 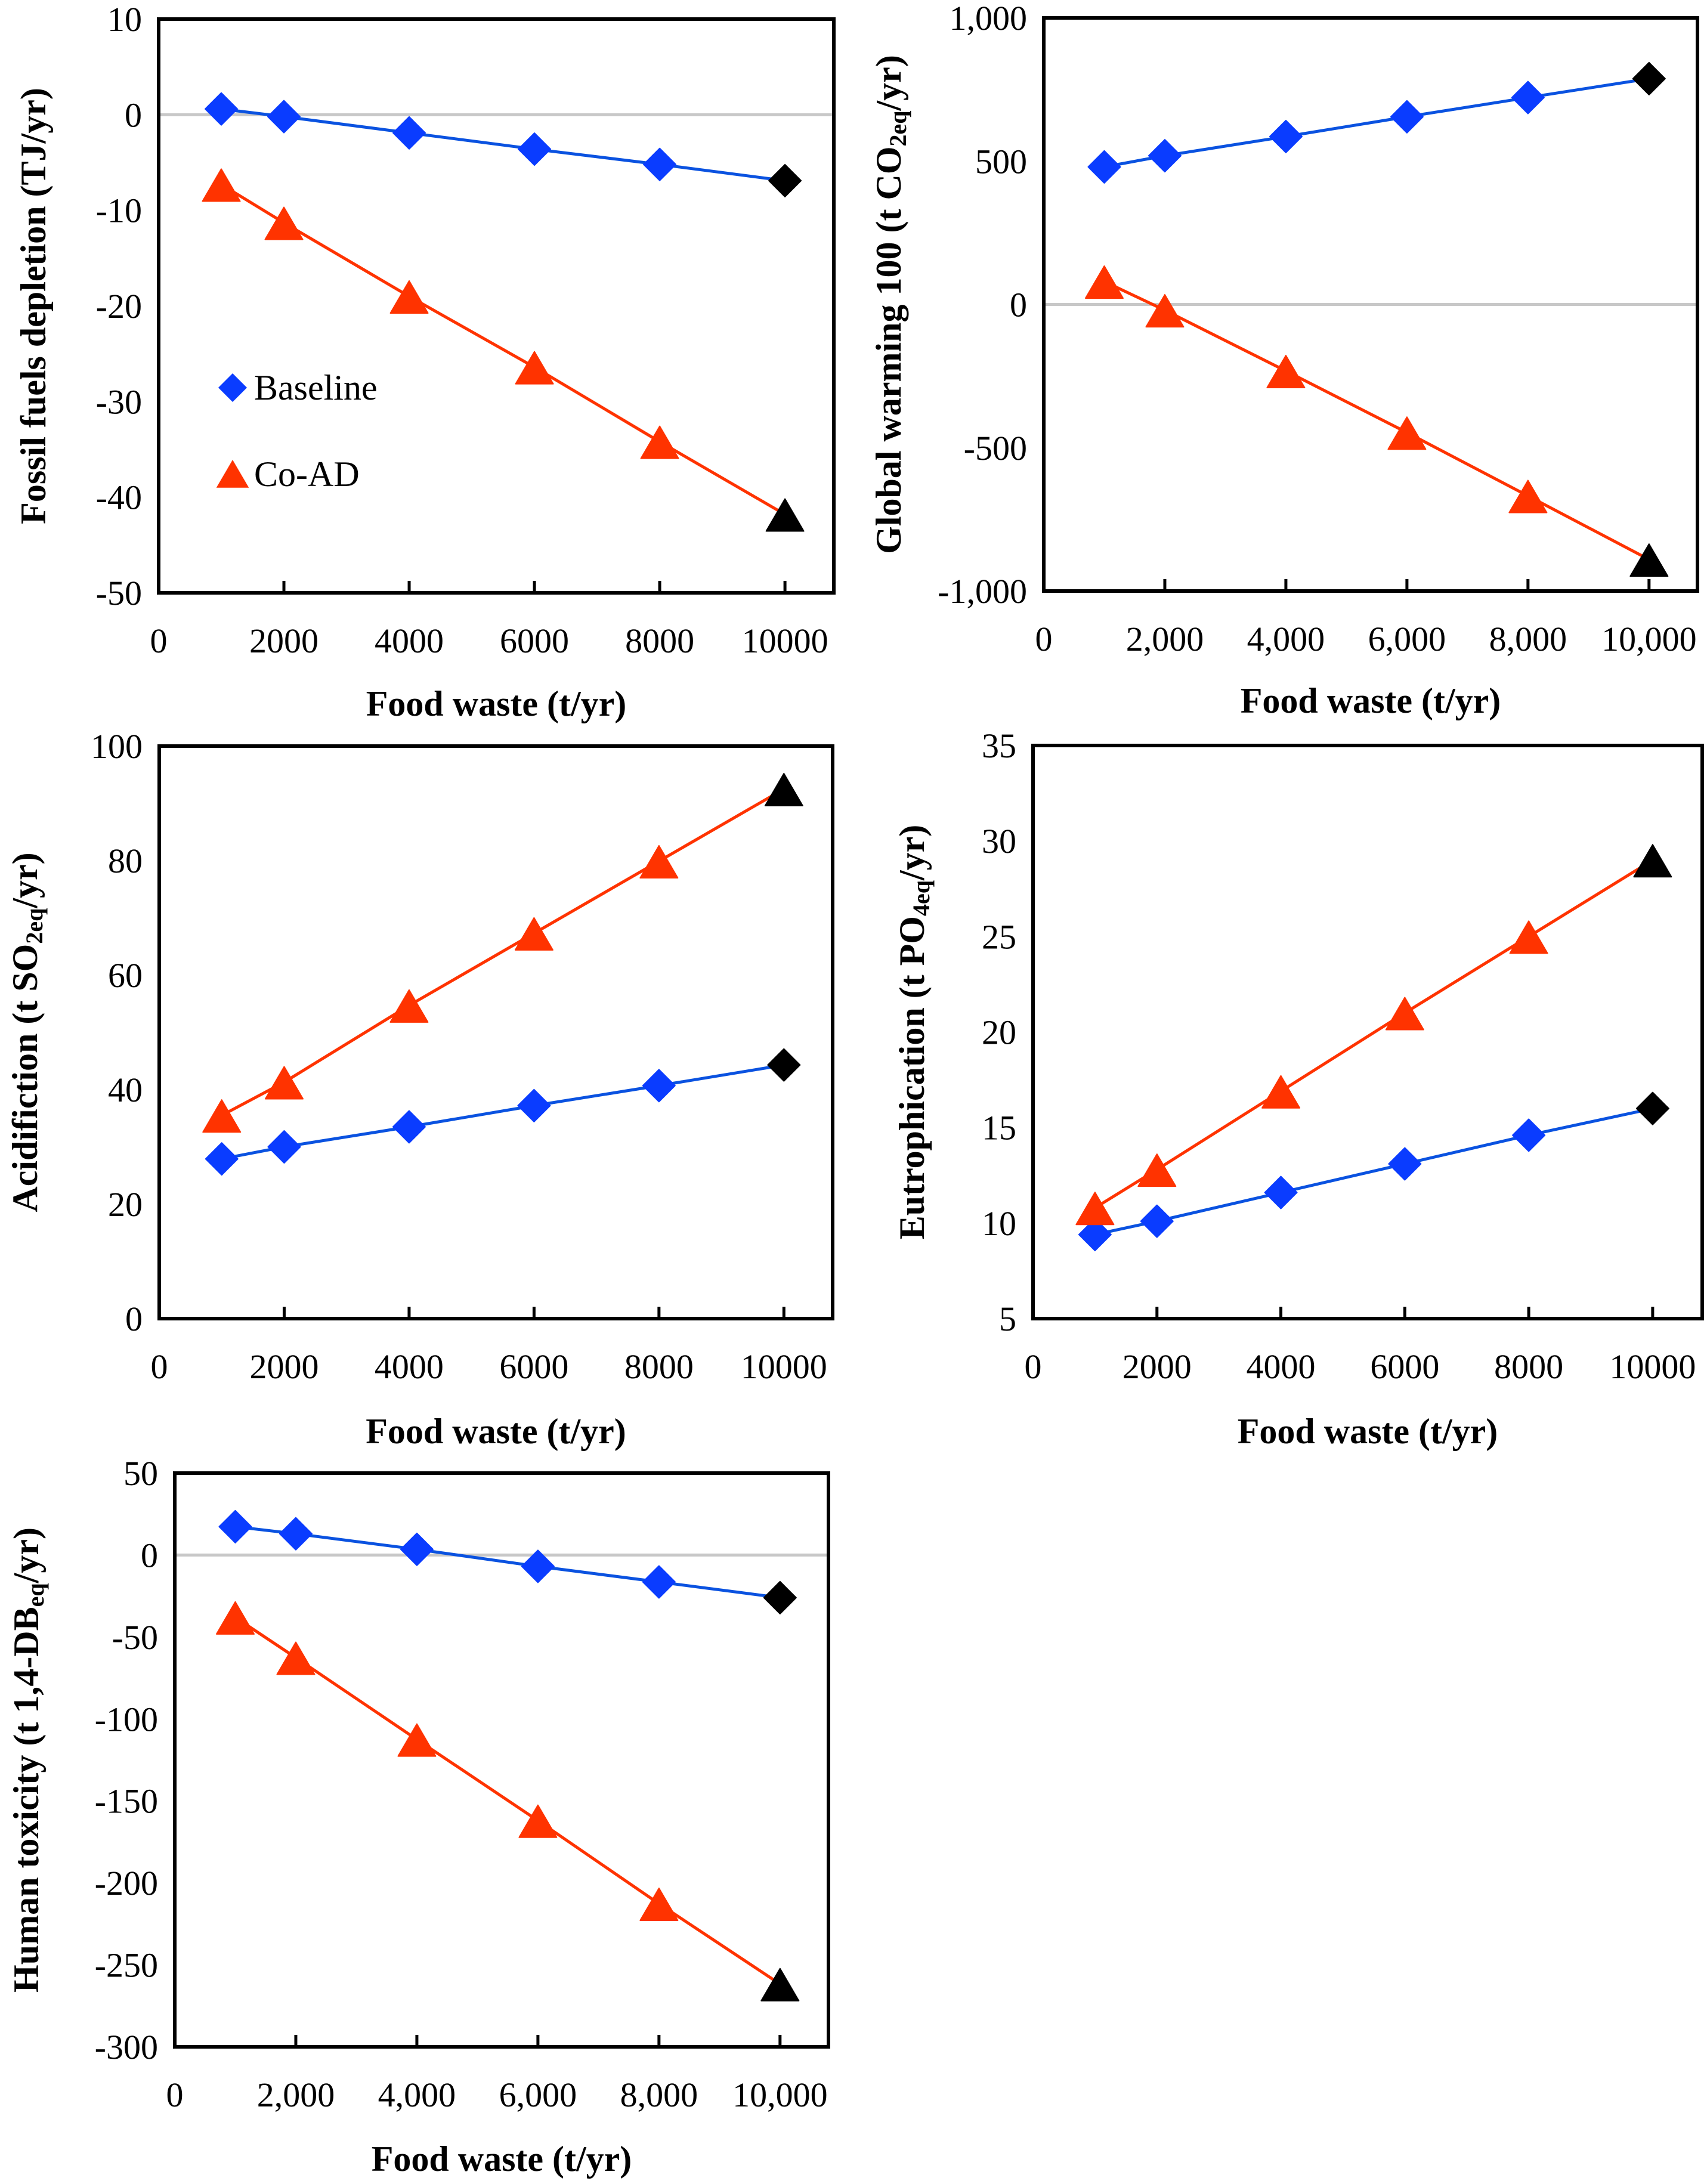 I want to click on y-tick-label: 80, so click(x=125, y=861).